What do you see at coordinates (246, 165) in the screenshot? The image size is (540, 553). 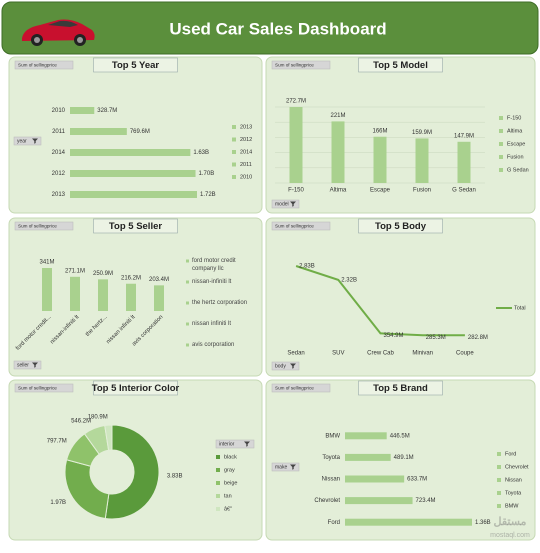 I see `legend-label: 2011` at bounding box center [246, 165].